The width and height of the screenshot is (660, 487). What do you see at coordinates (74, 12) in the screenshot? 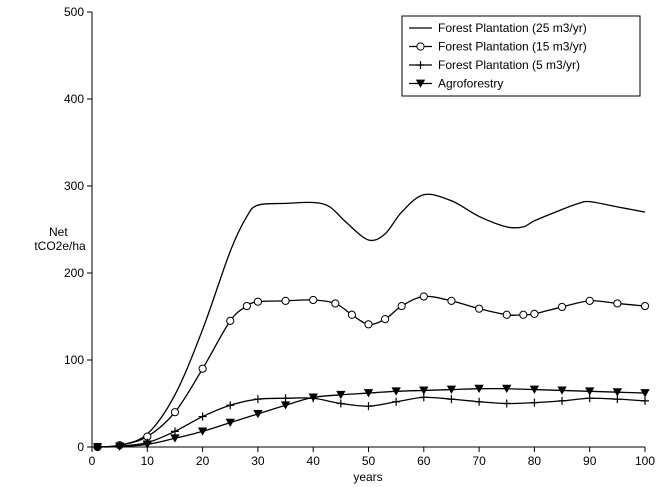
I see `y-tick-label: 500` at bounding box center [74, 12].